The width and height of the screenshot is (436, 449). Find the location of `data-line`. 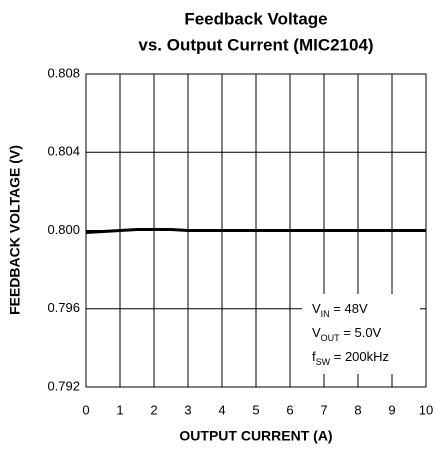

data-line is located at coordinates (255, 231).